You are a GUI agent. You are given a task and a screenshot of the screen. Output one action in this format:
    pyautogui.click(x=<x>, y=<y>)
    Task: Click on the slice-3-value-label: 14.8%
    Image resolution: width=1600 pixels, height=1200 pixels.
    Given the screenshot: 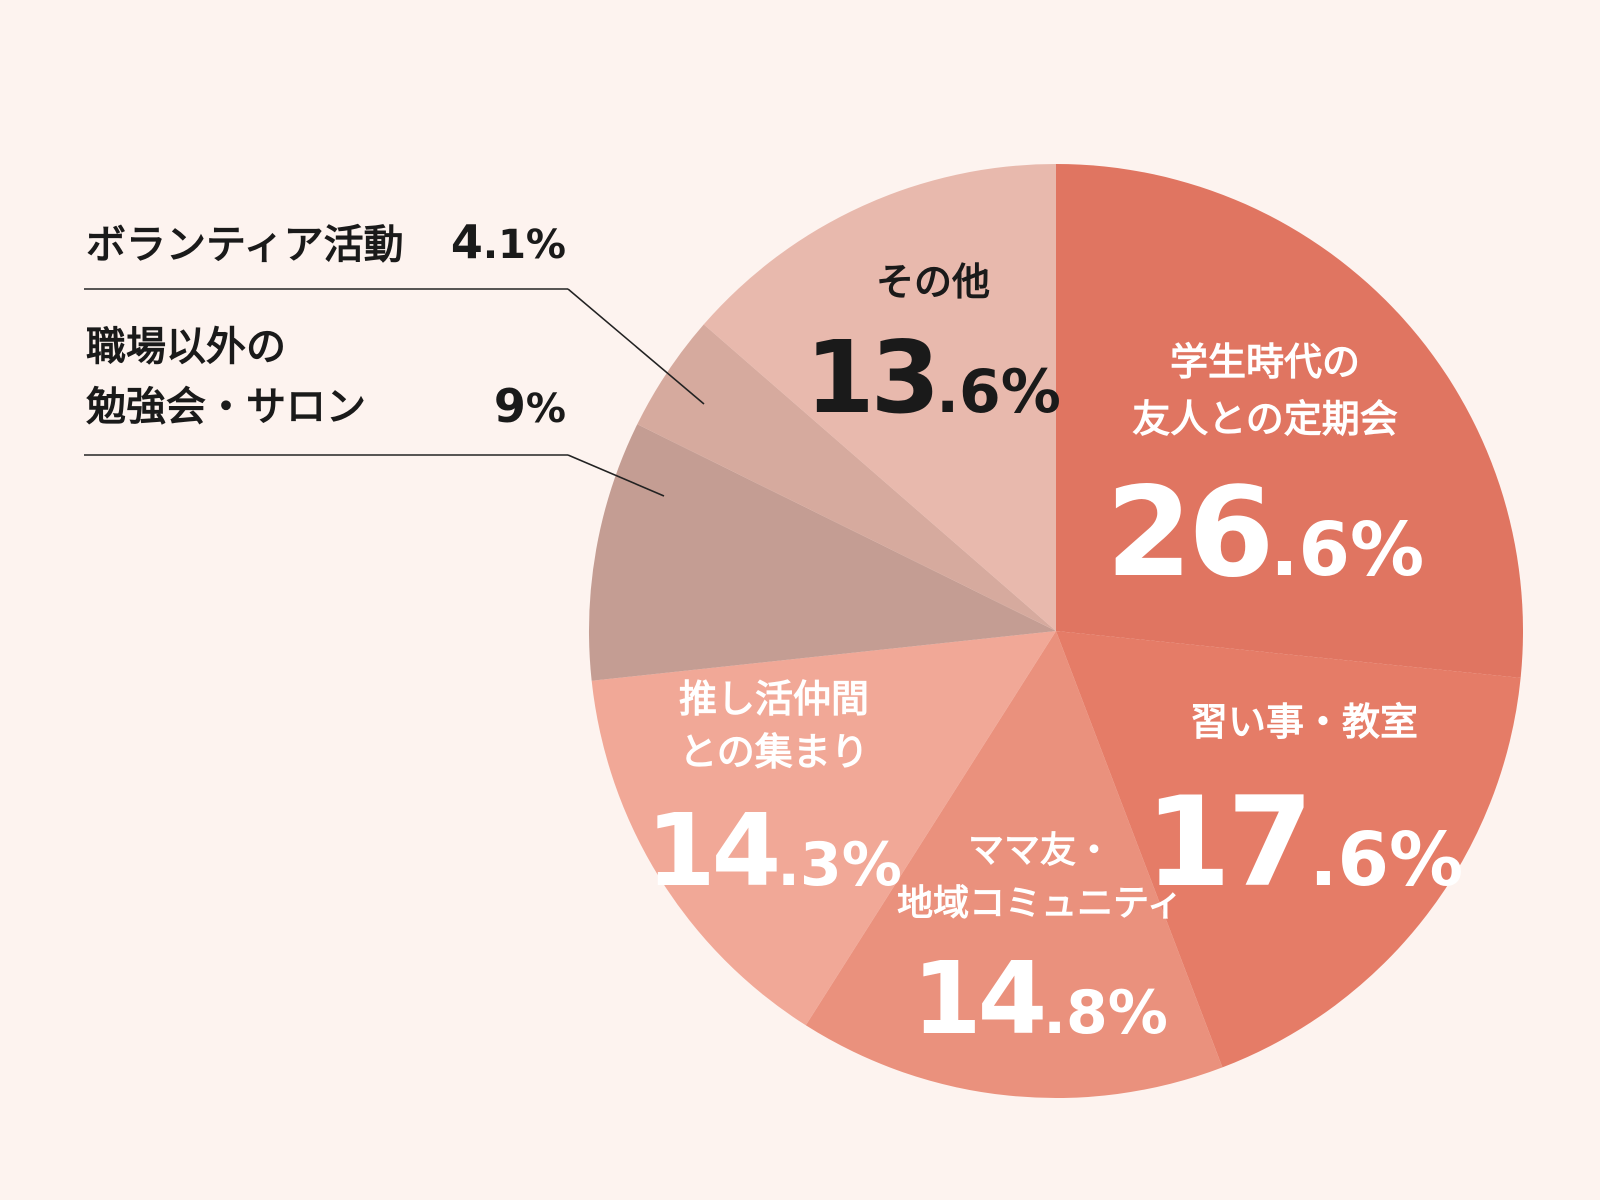 What is the action you would take?
    pyautogui.click(x=1040, y=998)
    